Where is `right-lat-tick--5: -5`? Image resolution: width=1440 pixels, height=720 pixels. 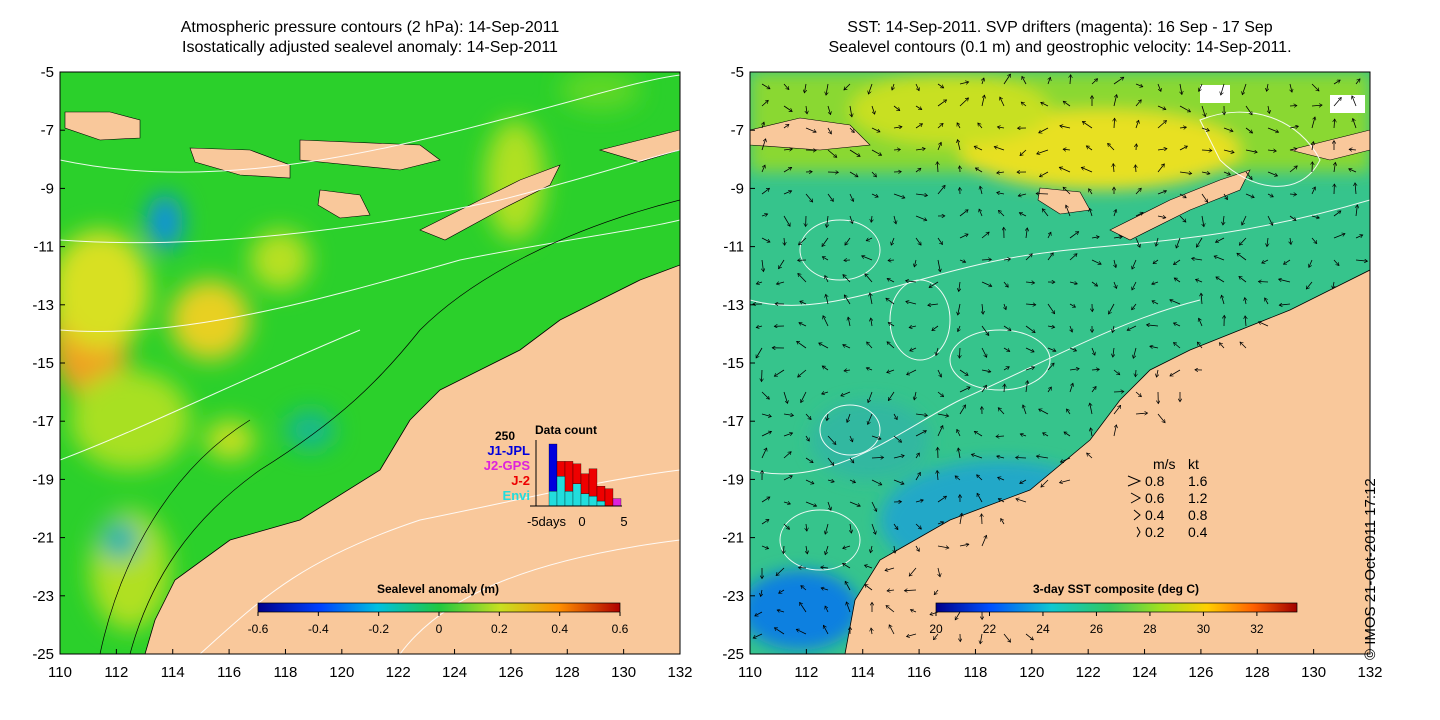
right-lat-tick--5: -5 is located at coordinates (737, 72).